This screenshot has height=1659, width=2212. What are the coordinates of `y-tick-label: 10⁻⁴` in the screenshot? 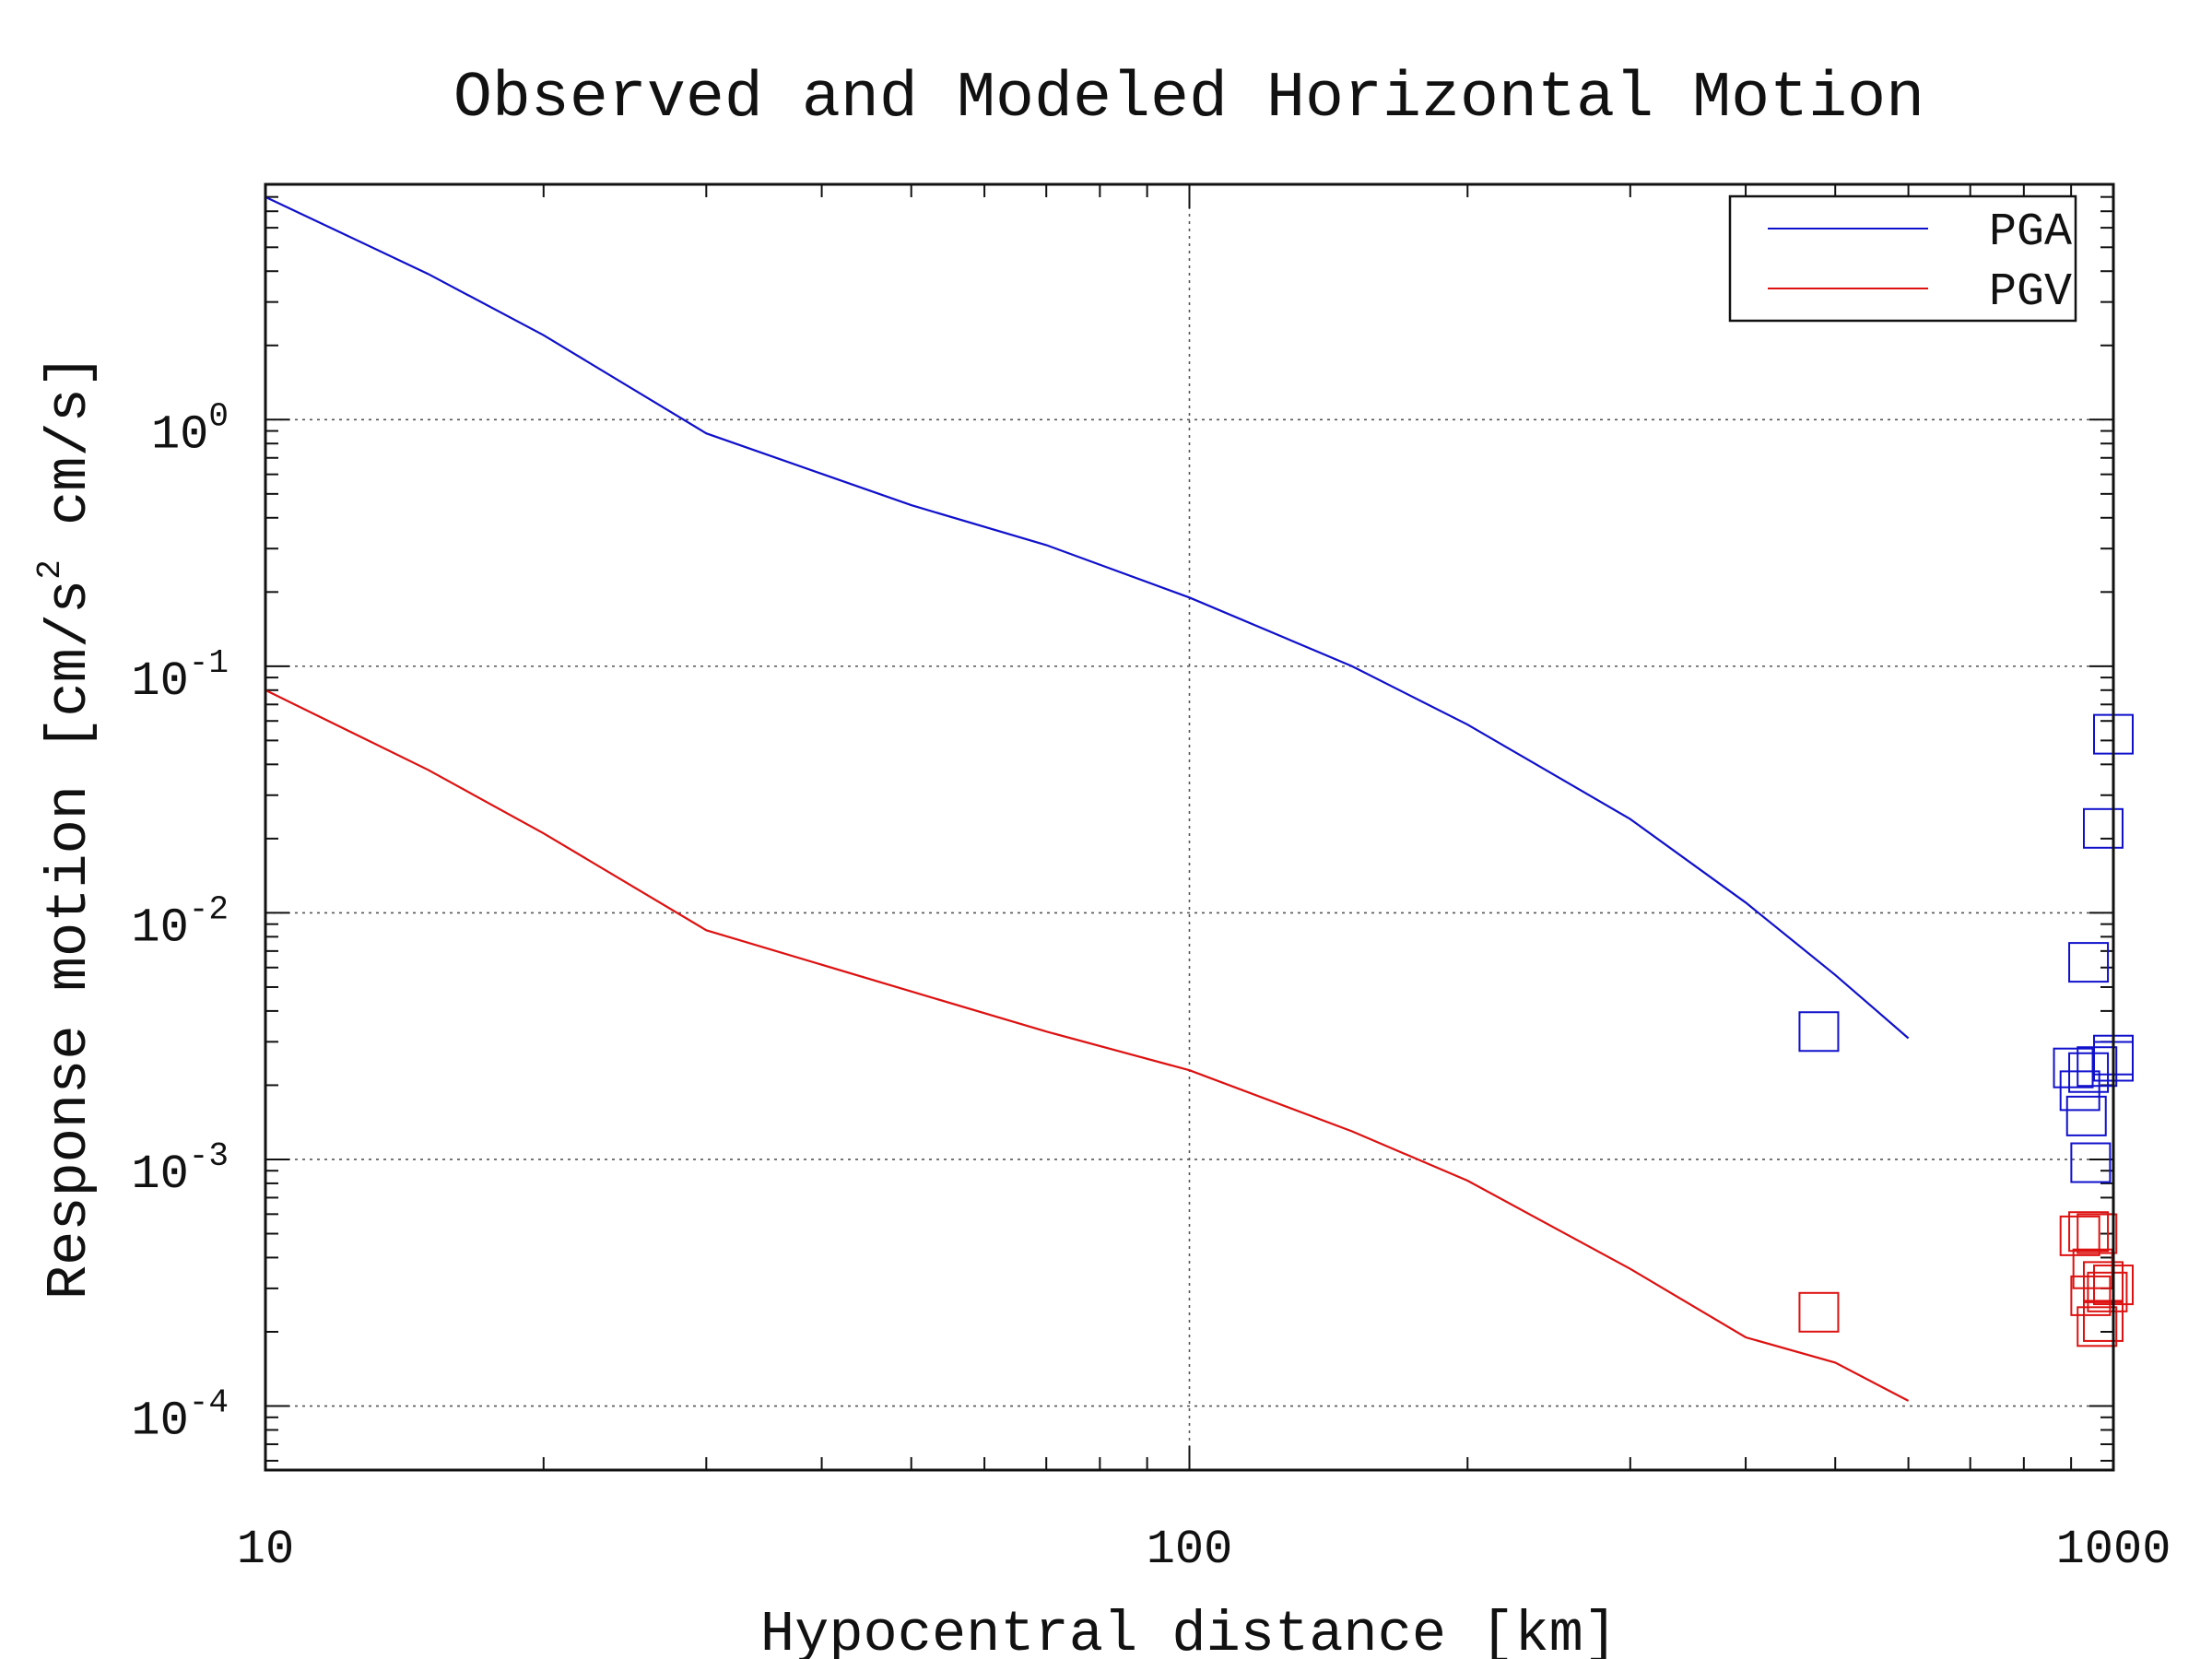 It's located at (180, 1416).